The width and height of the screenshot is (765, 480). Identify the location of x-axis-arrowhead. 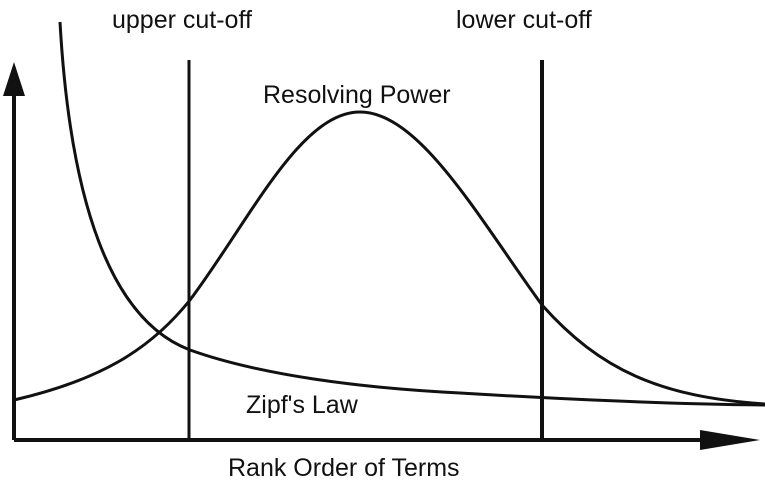
(730, 440).